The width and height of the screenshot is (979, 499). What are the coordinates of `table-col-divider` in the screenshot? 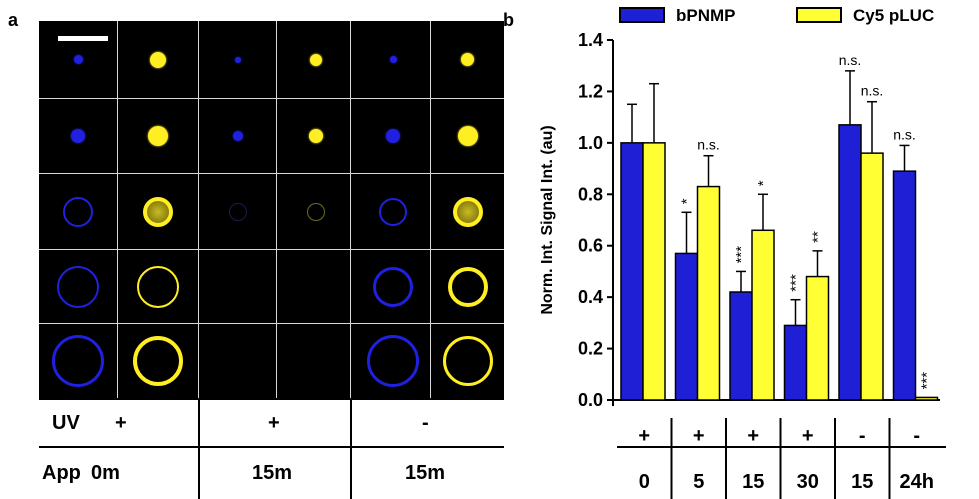 It's located at (351, 448).